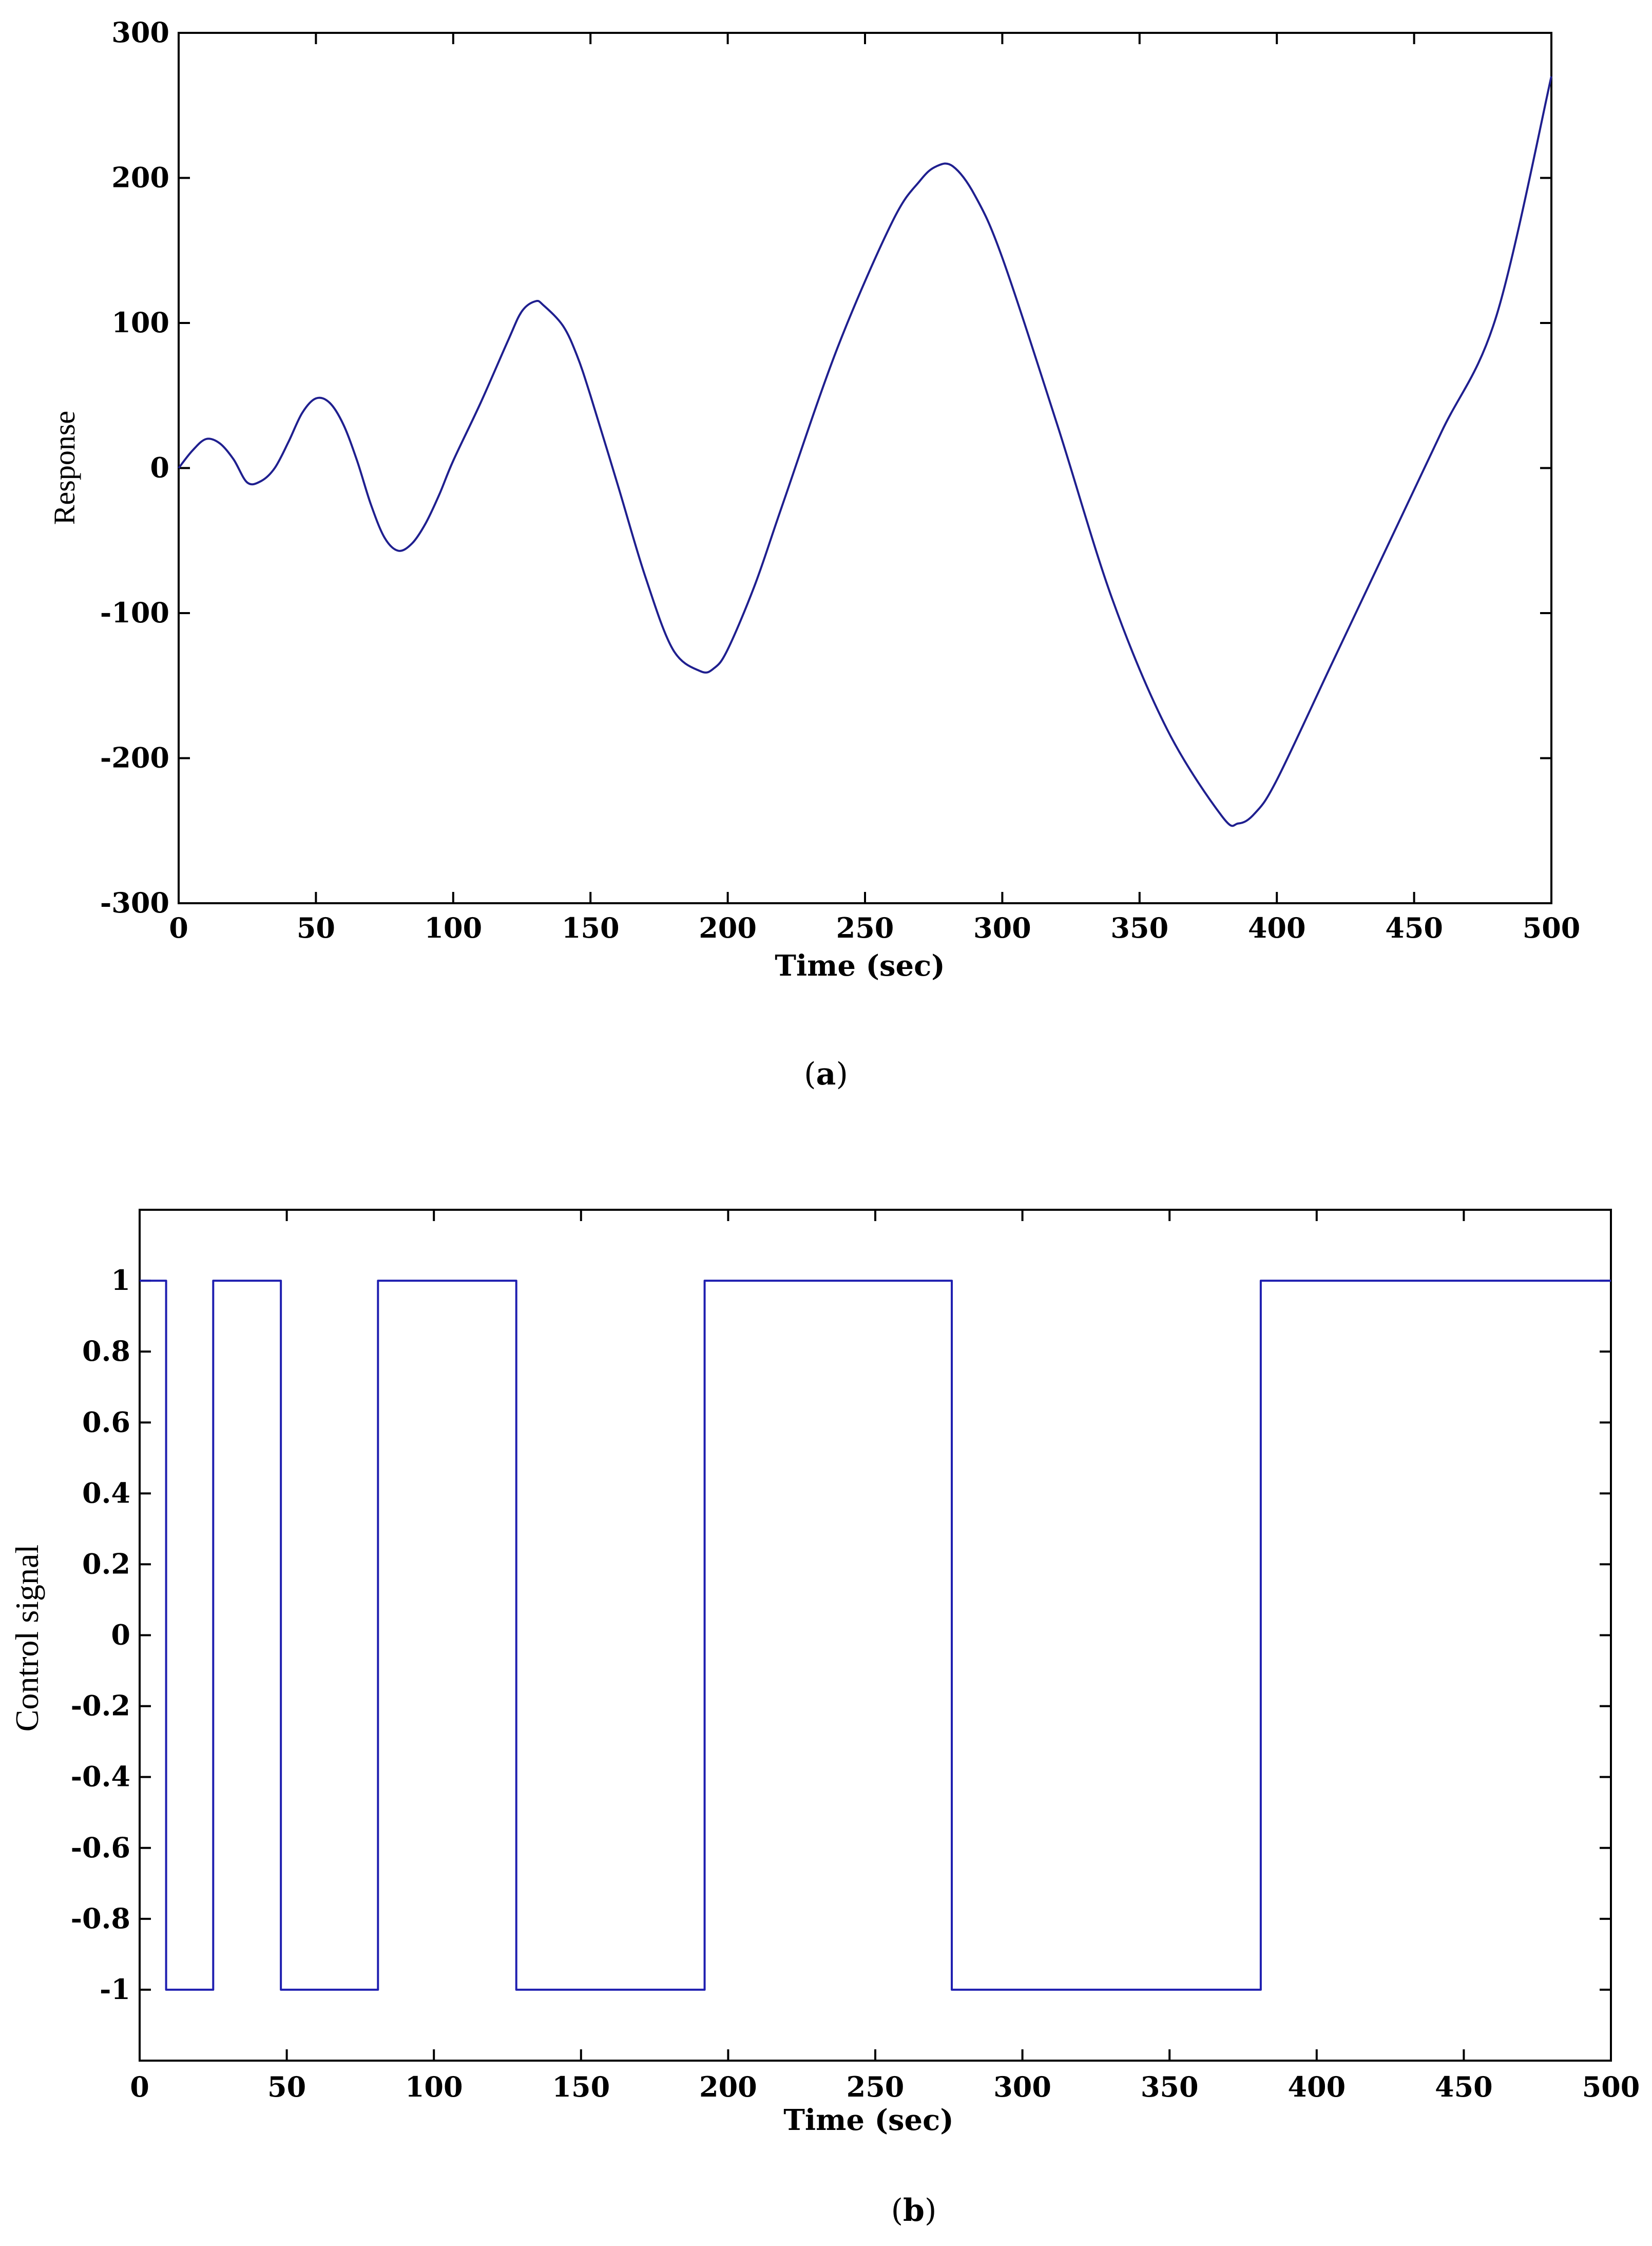 The image size is (1652, 2246). What do you see at coordinates (120, 1635) in the screenshot?
I see `y-tick-label-b: 0` at bounding box center [120, 1635].